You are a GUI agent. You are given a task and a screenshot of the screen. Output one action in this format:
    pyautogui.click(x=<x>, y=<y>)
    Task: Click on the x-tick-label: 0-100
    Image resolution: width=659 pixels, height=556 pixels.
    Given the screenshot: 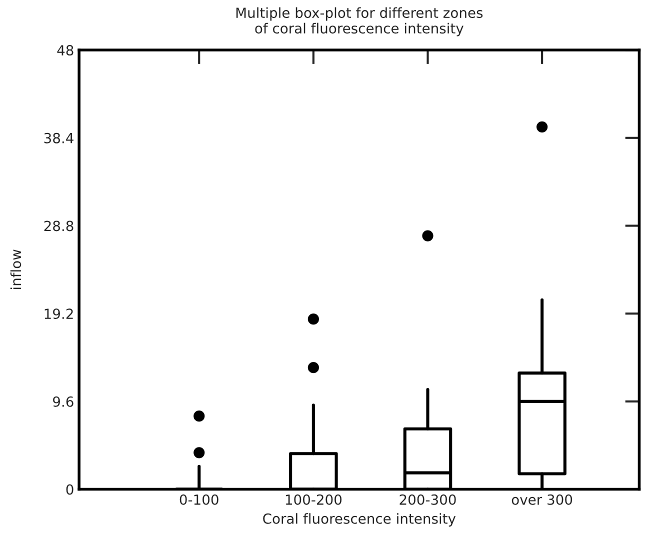 What is the action you would take?
    pyautogui.click(x=199, y=499)
    